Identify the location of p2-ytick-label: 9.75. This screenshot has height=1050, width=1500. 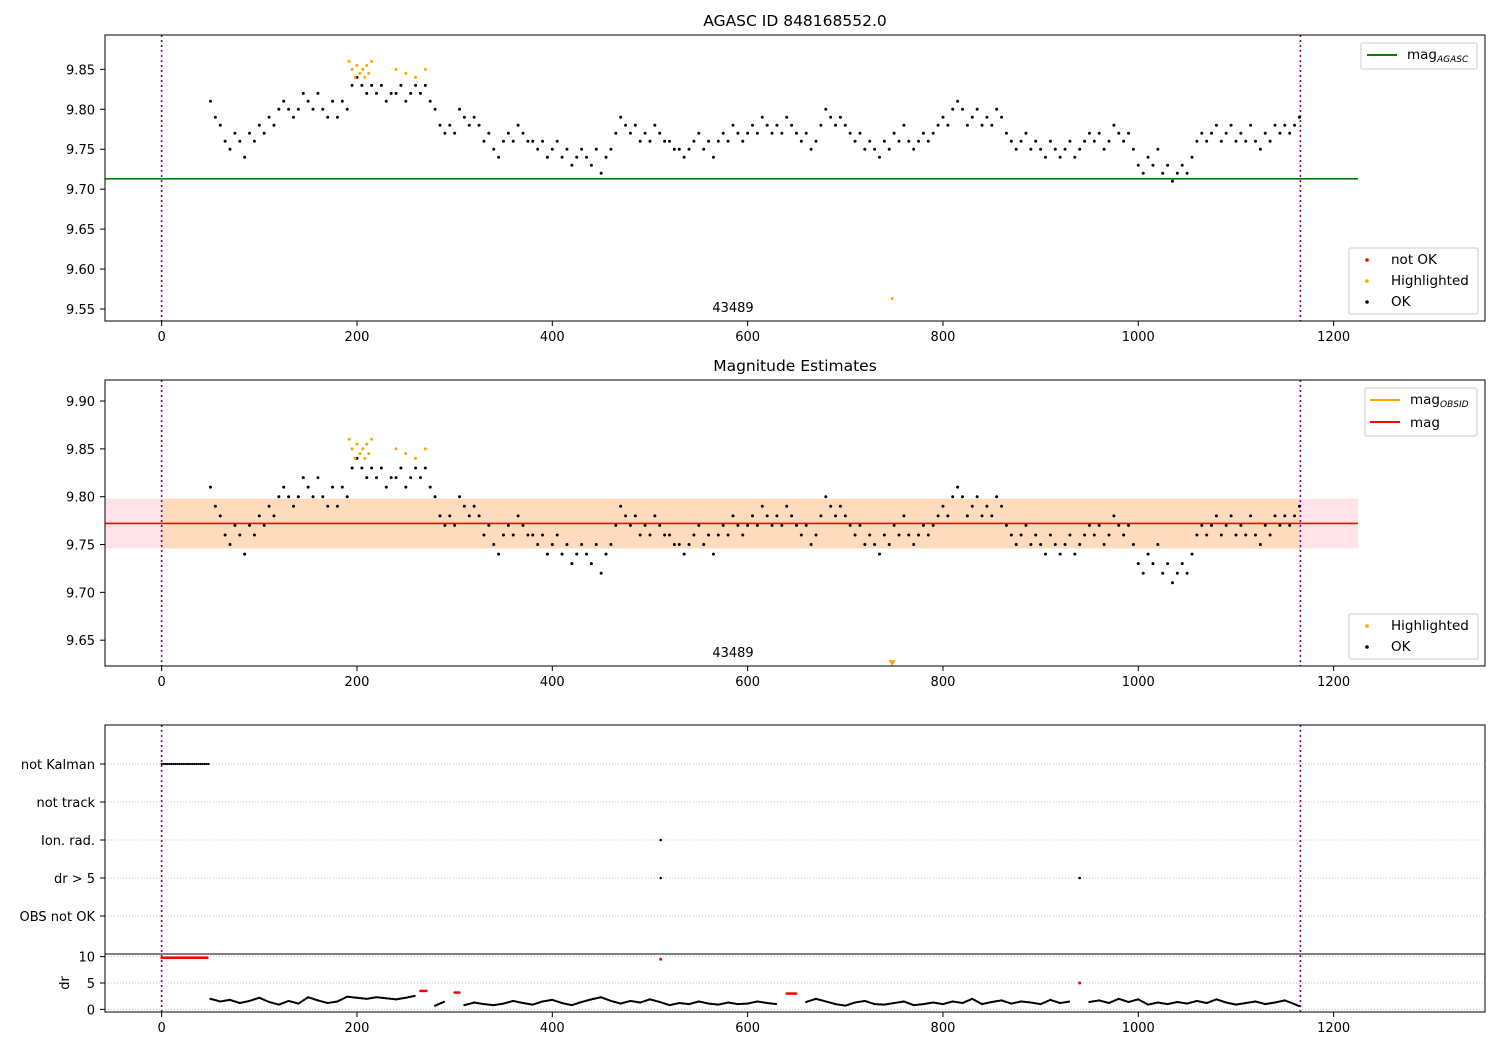
(80, 546).